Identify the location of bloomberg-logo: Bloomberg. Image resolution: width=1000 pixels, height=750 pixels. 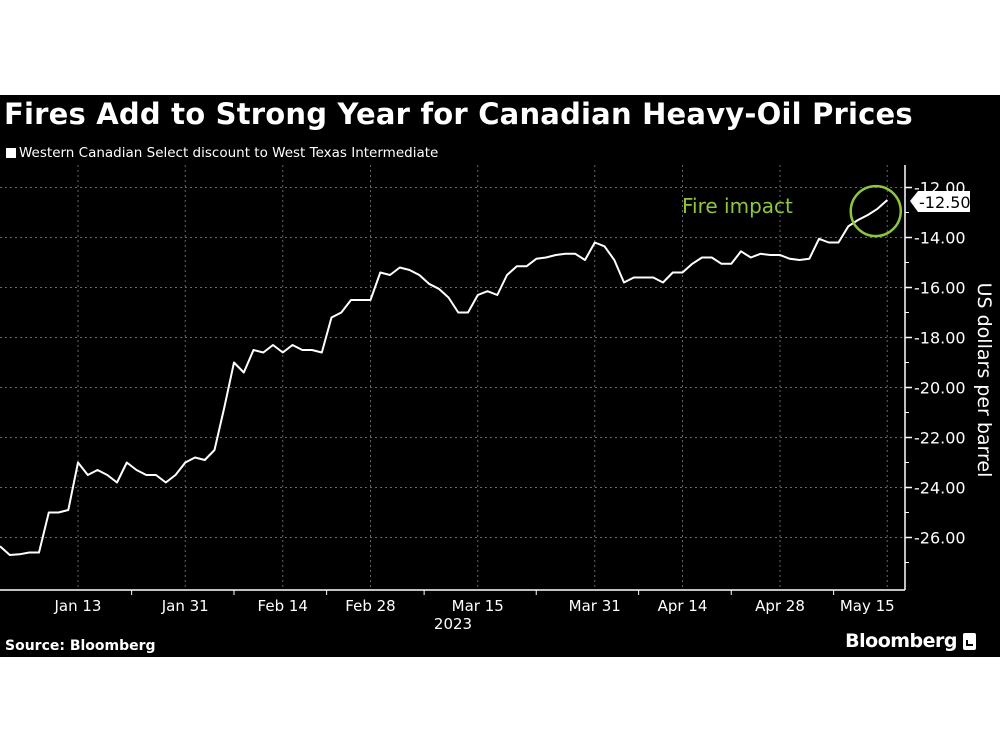
(910, 641).